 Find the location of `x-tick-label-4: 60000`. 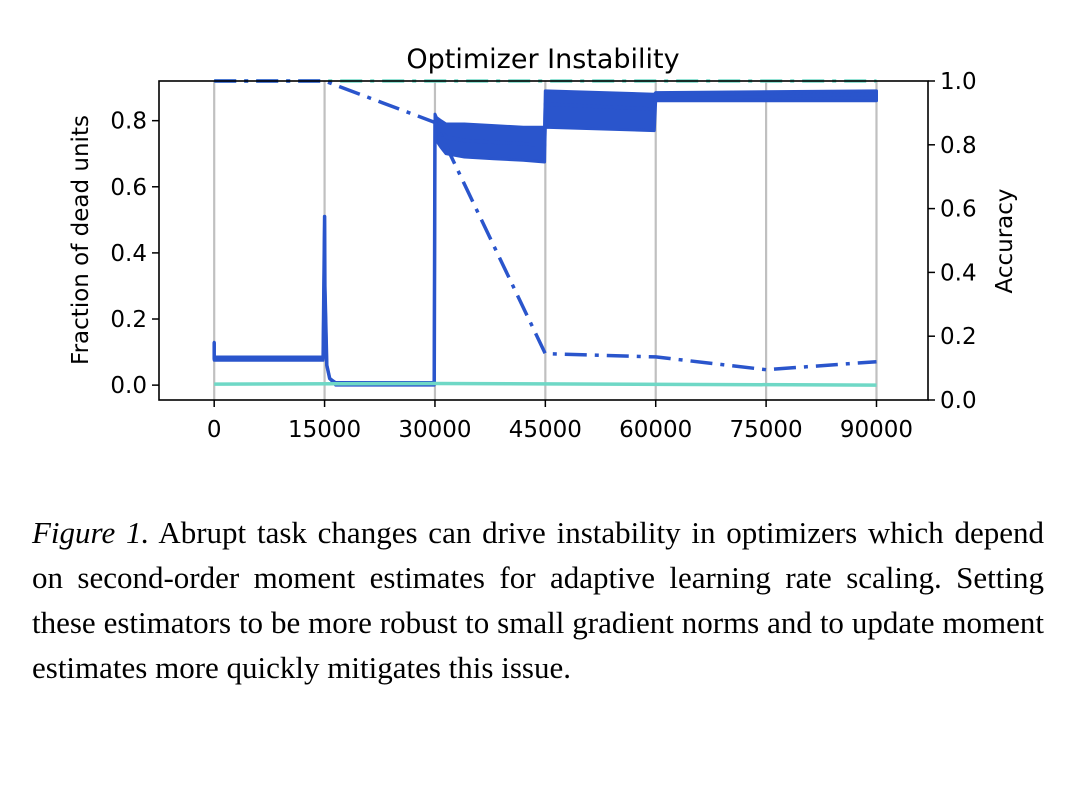

x-tick-label-4: 60000 is located at coordinates (655, 430).